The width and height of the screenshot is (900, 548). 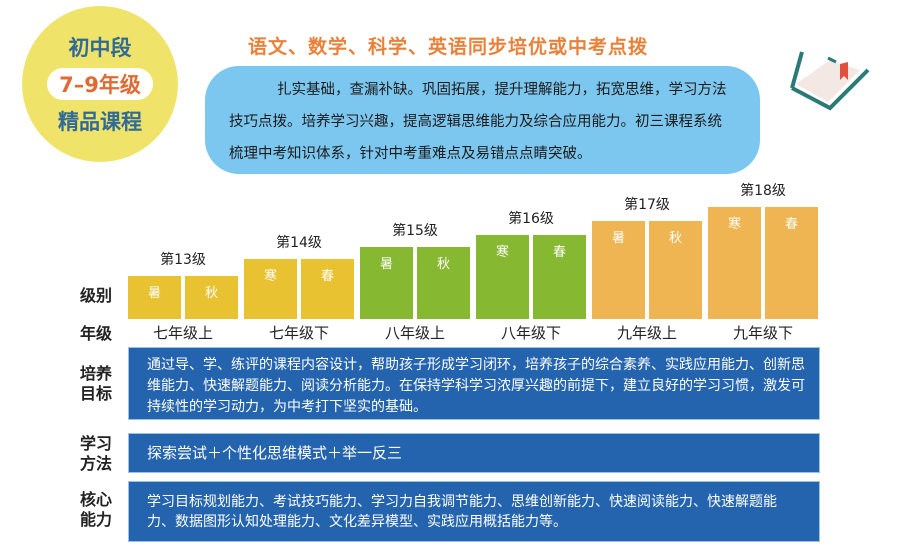 I want to click on label-grade: 年级, so click(x=96, y=333).